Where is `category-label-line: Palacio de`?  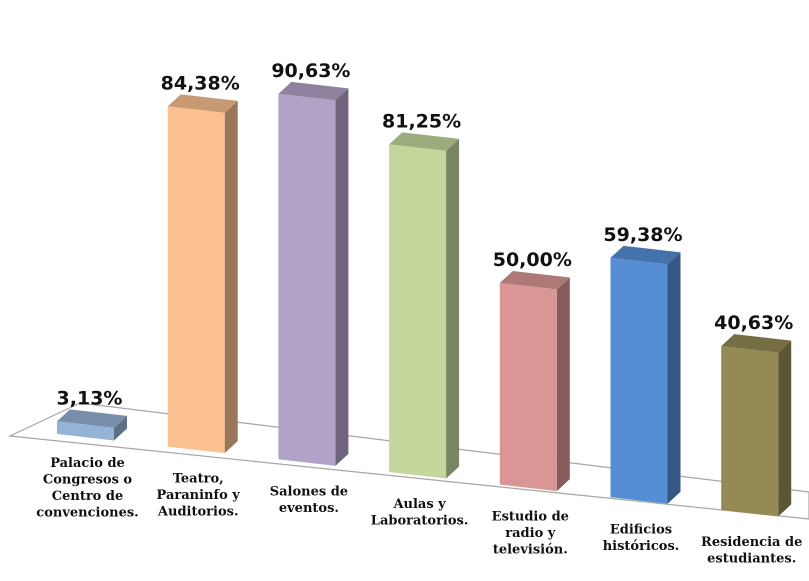 category-label-line: Palacio de is located at coordinates (87, 463).